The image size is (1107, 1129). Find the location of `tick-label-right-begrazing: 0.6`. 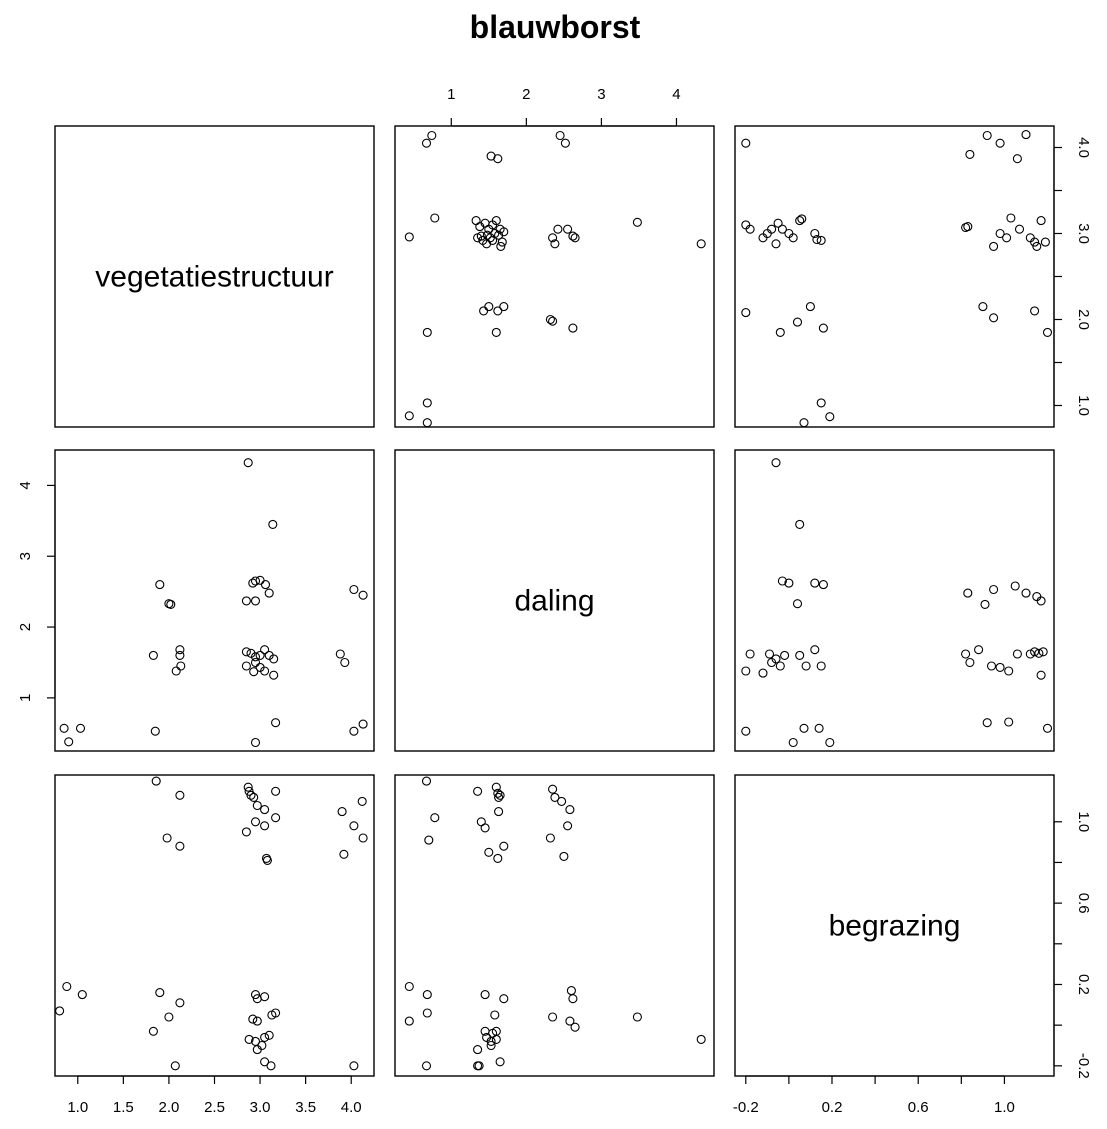

tick-label-right-begrazing: 0.6 is located at coordinates (1083, 903).